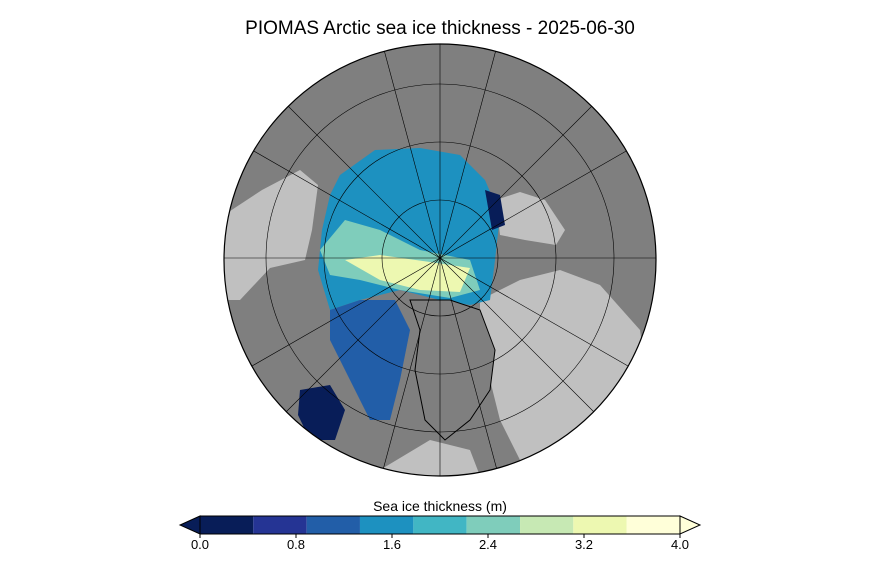  What do you see at coordinates (584, 544) in the screenshot?
I see `colorbar-tick-label: 3.2` at bounding box center [584, 544].